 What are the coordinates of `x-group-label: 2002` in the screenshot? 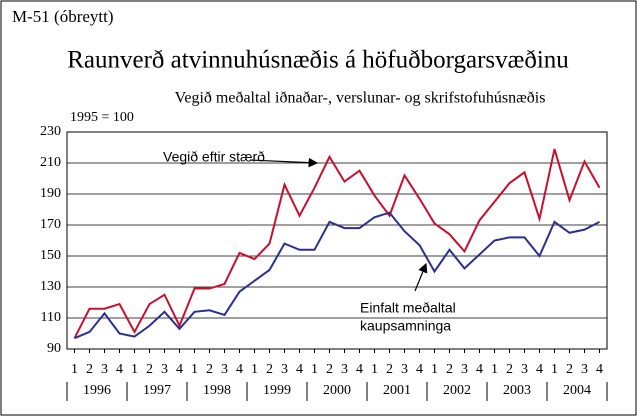 It's located at (457, 390).